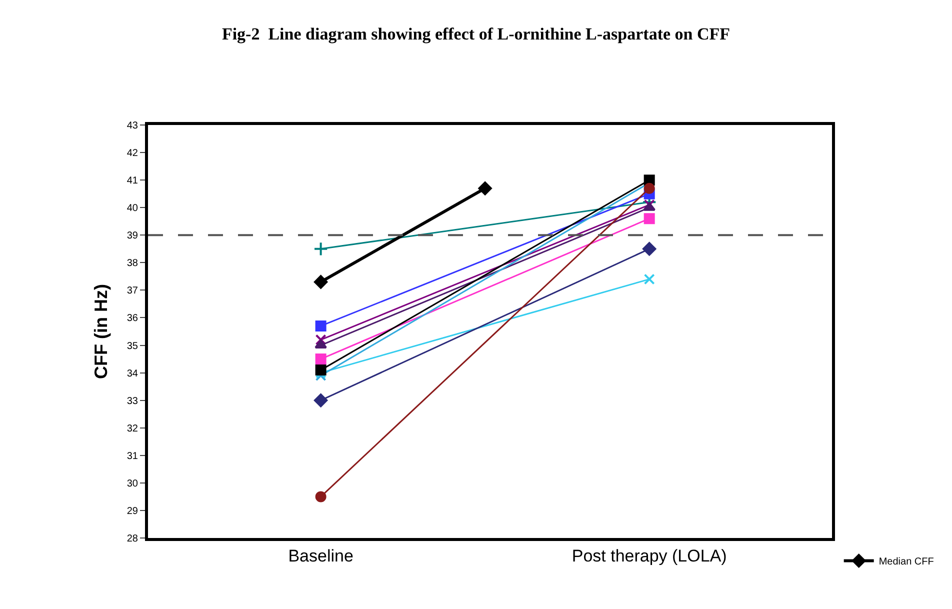  What do you see at coordinates (132, 154) in the screenshot?
I see `y-tick-label: 42` at bounding box center [132, 154].